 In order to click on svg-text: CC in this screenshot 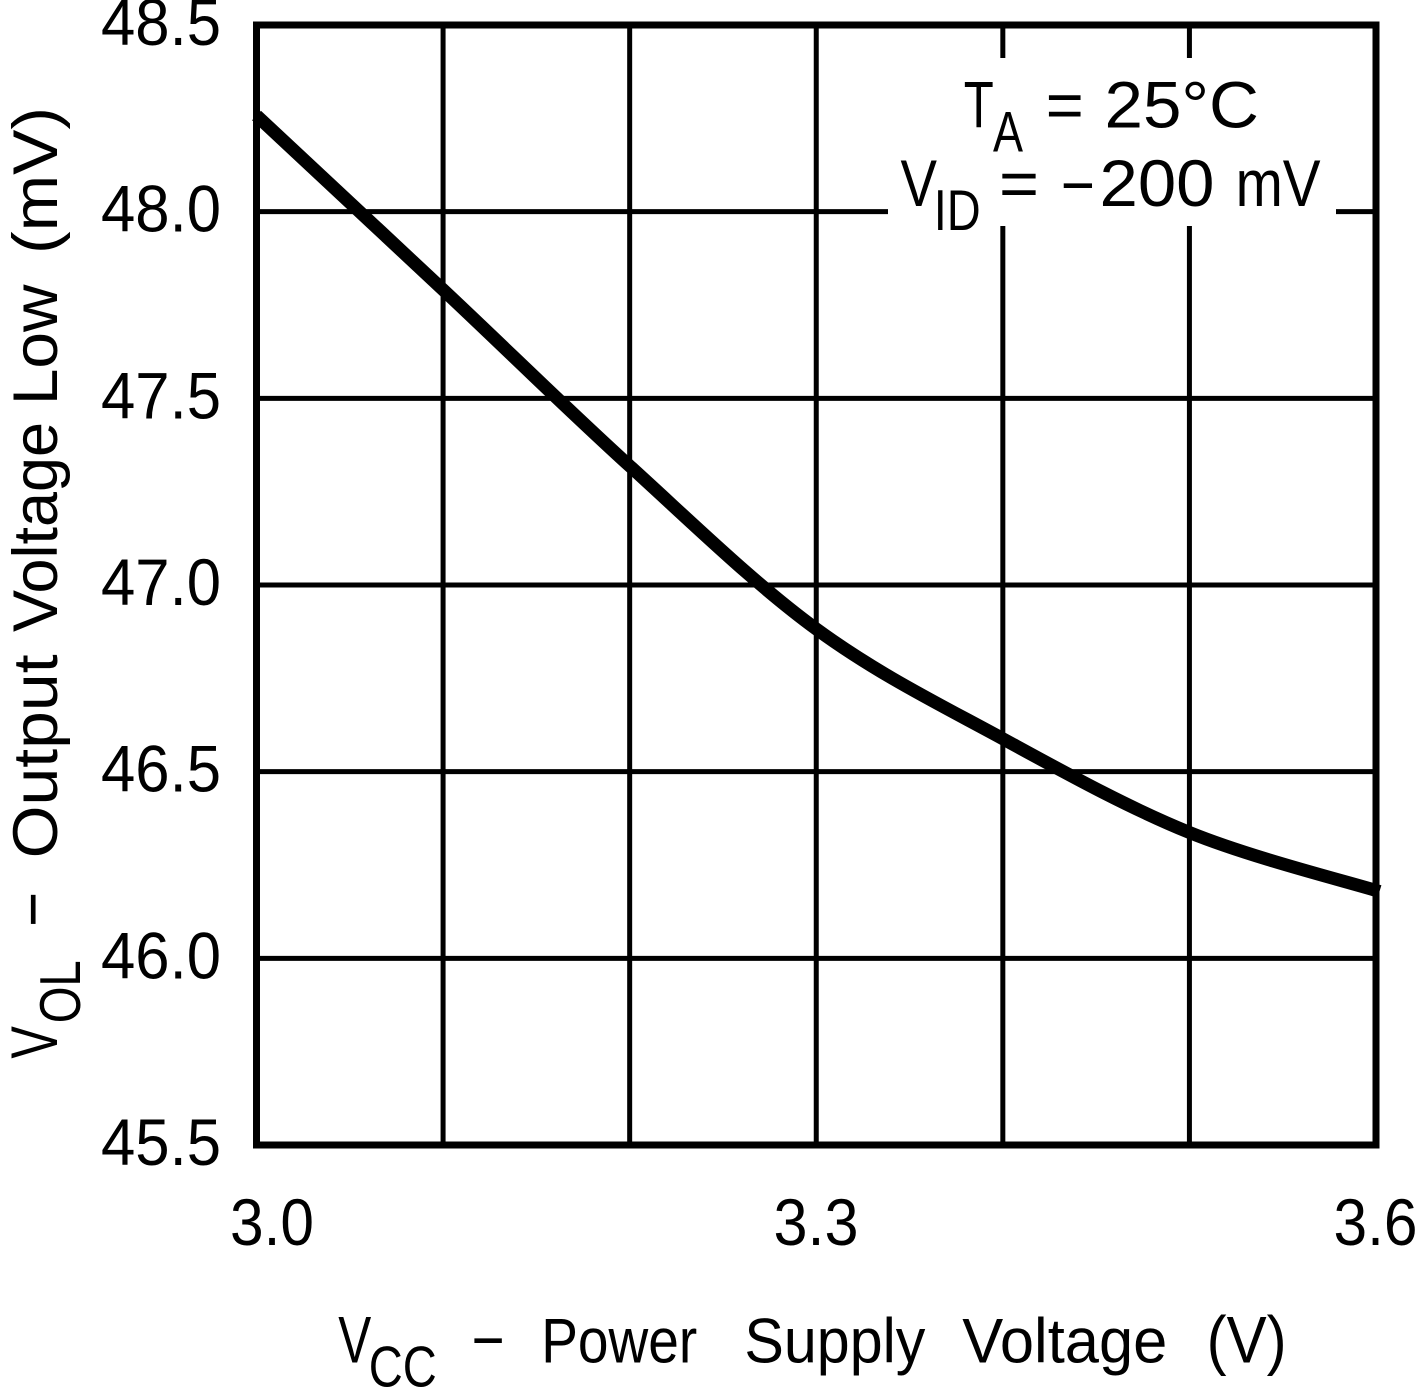, I will do `click(403, 1362)`.